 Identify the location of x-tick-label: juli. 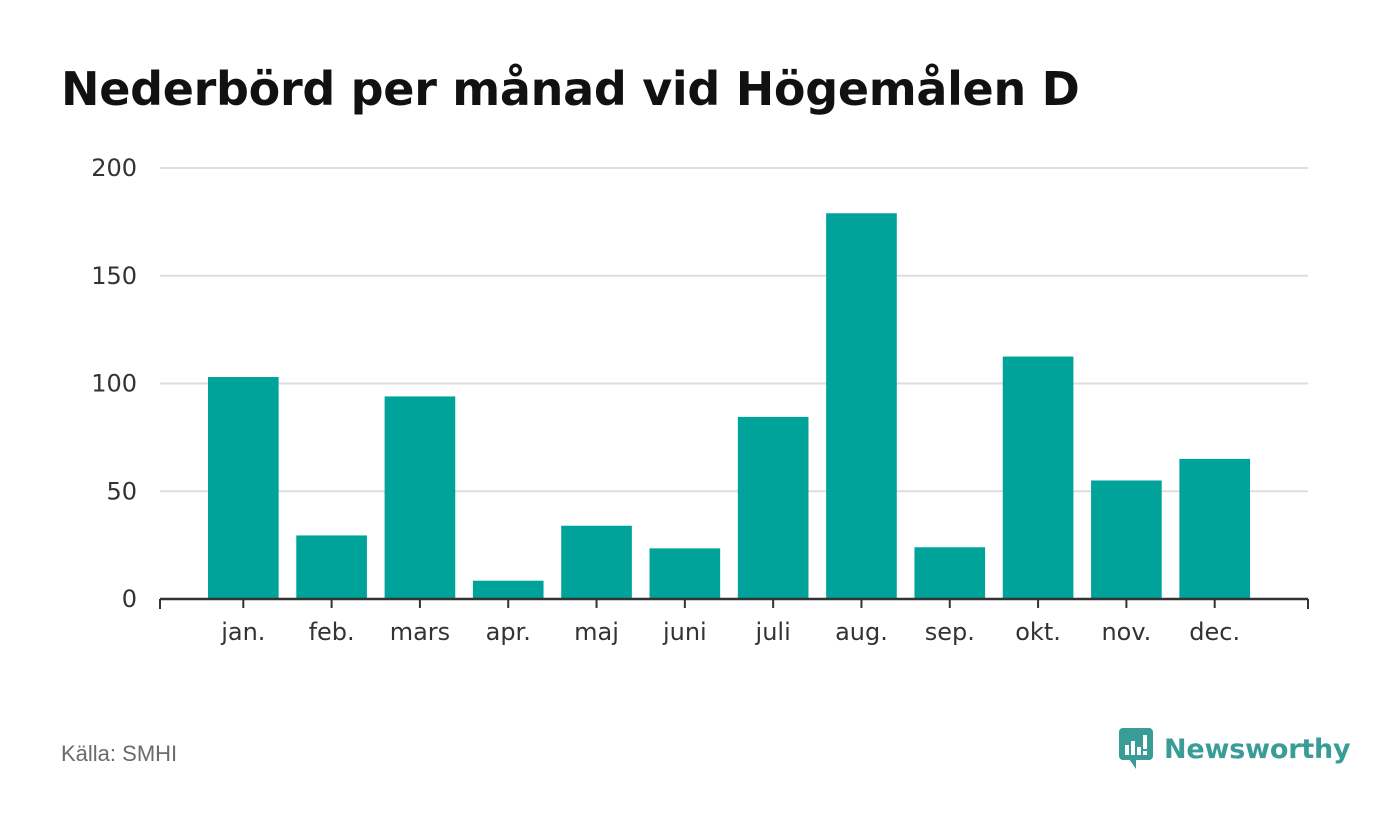
(773, 632).